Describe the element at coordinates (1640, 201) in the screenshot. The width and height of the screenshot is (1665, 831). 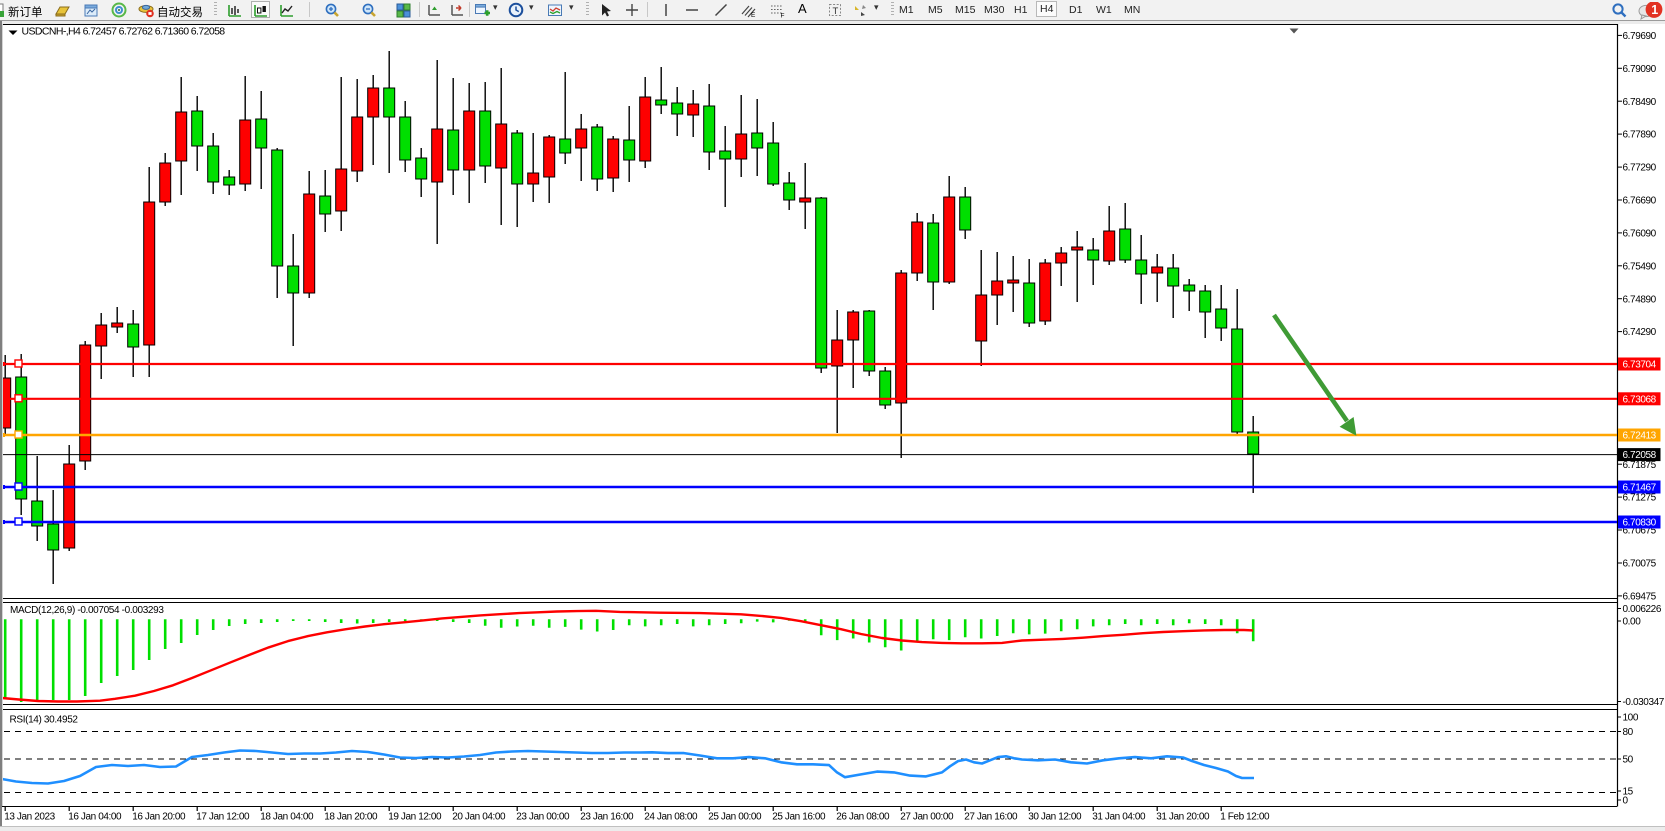
I see `svg-text: 6.76690` at that location.